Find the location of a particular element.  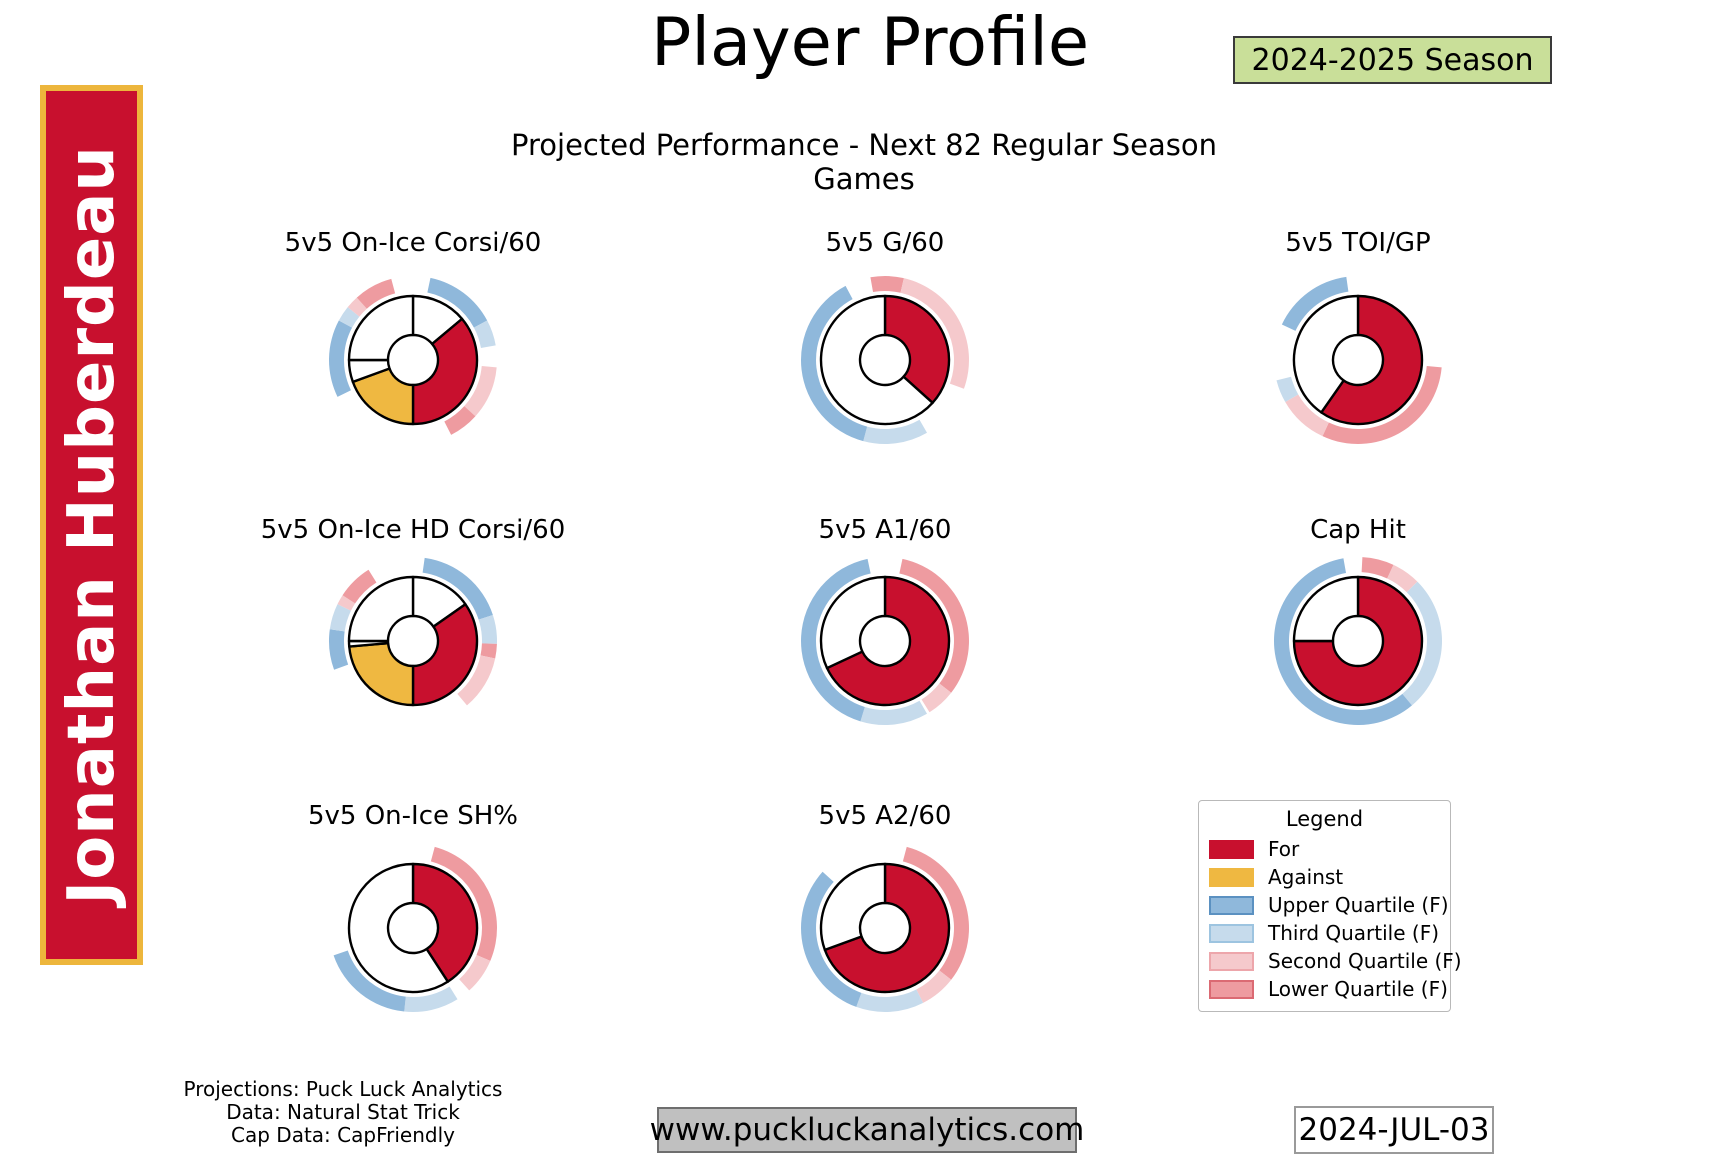

chart-title: 5v5 On-Ice HD Corsi/60 is located at coordinates (413, 530).